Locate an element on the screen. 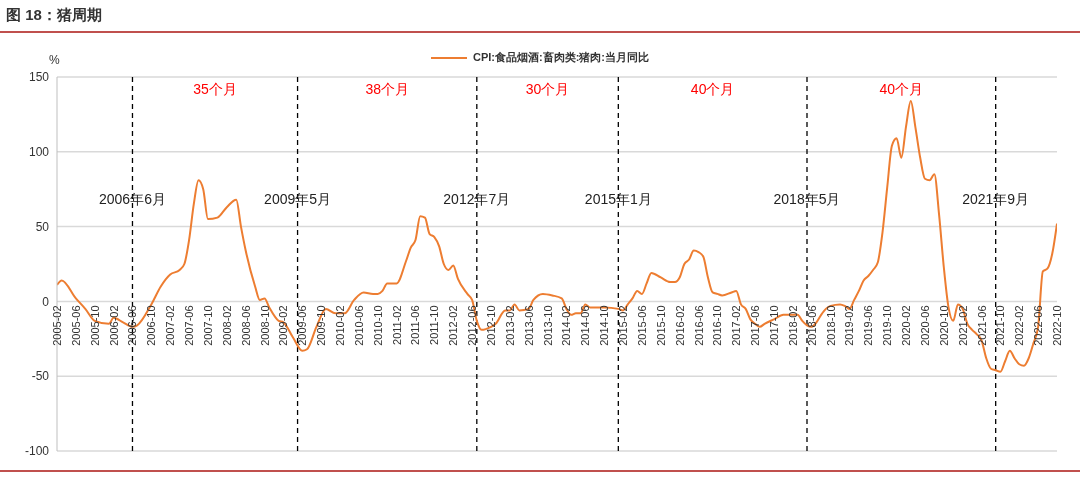  ref-line-label: 2012年7月 is located at coordinates (477, 198).